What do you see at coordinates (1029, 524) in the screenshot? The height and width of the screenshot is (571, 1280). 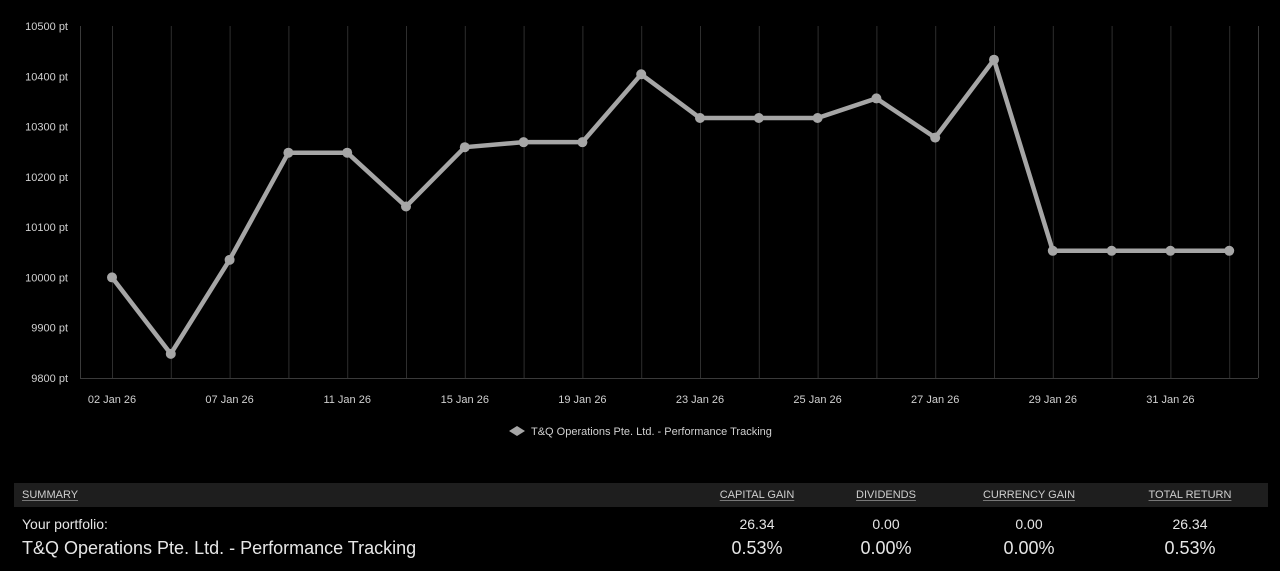 I see `portfolio-currency-gain: 0.00` at bounding box center [1029, 524].